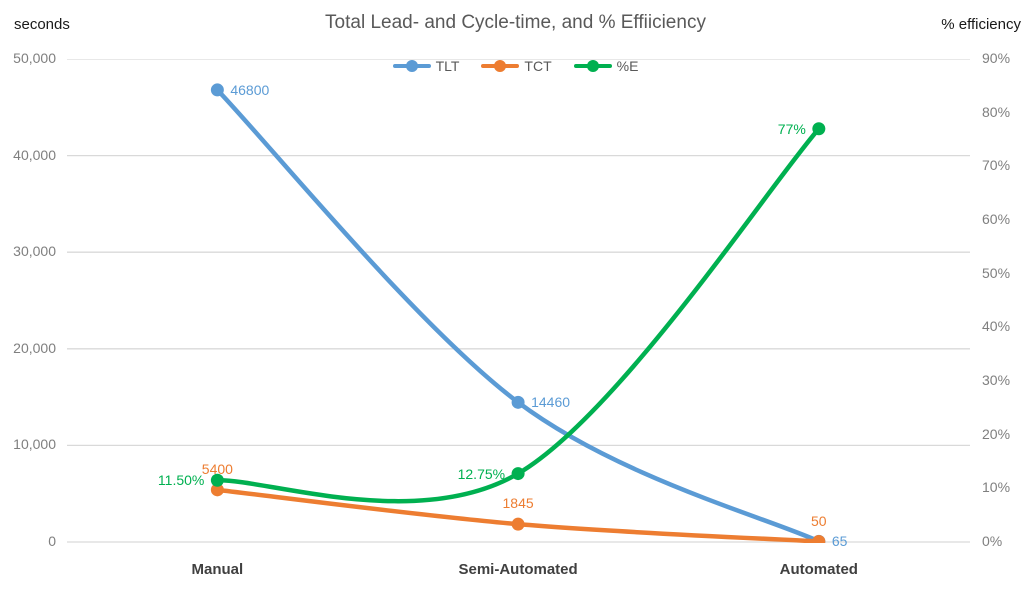  Describe the element at coordinates (996, 433) in the screenshot. I see `right-axis-tick: 20%` at that location.